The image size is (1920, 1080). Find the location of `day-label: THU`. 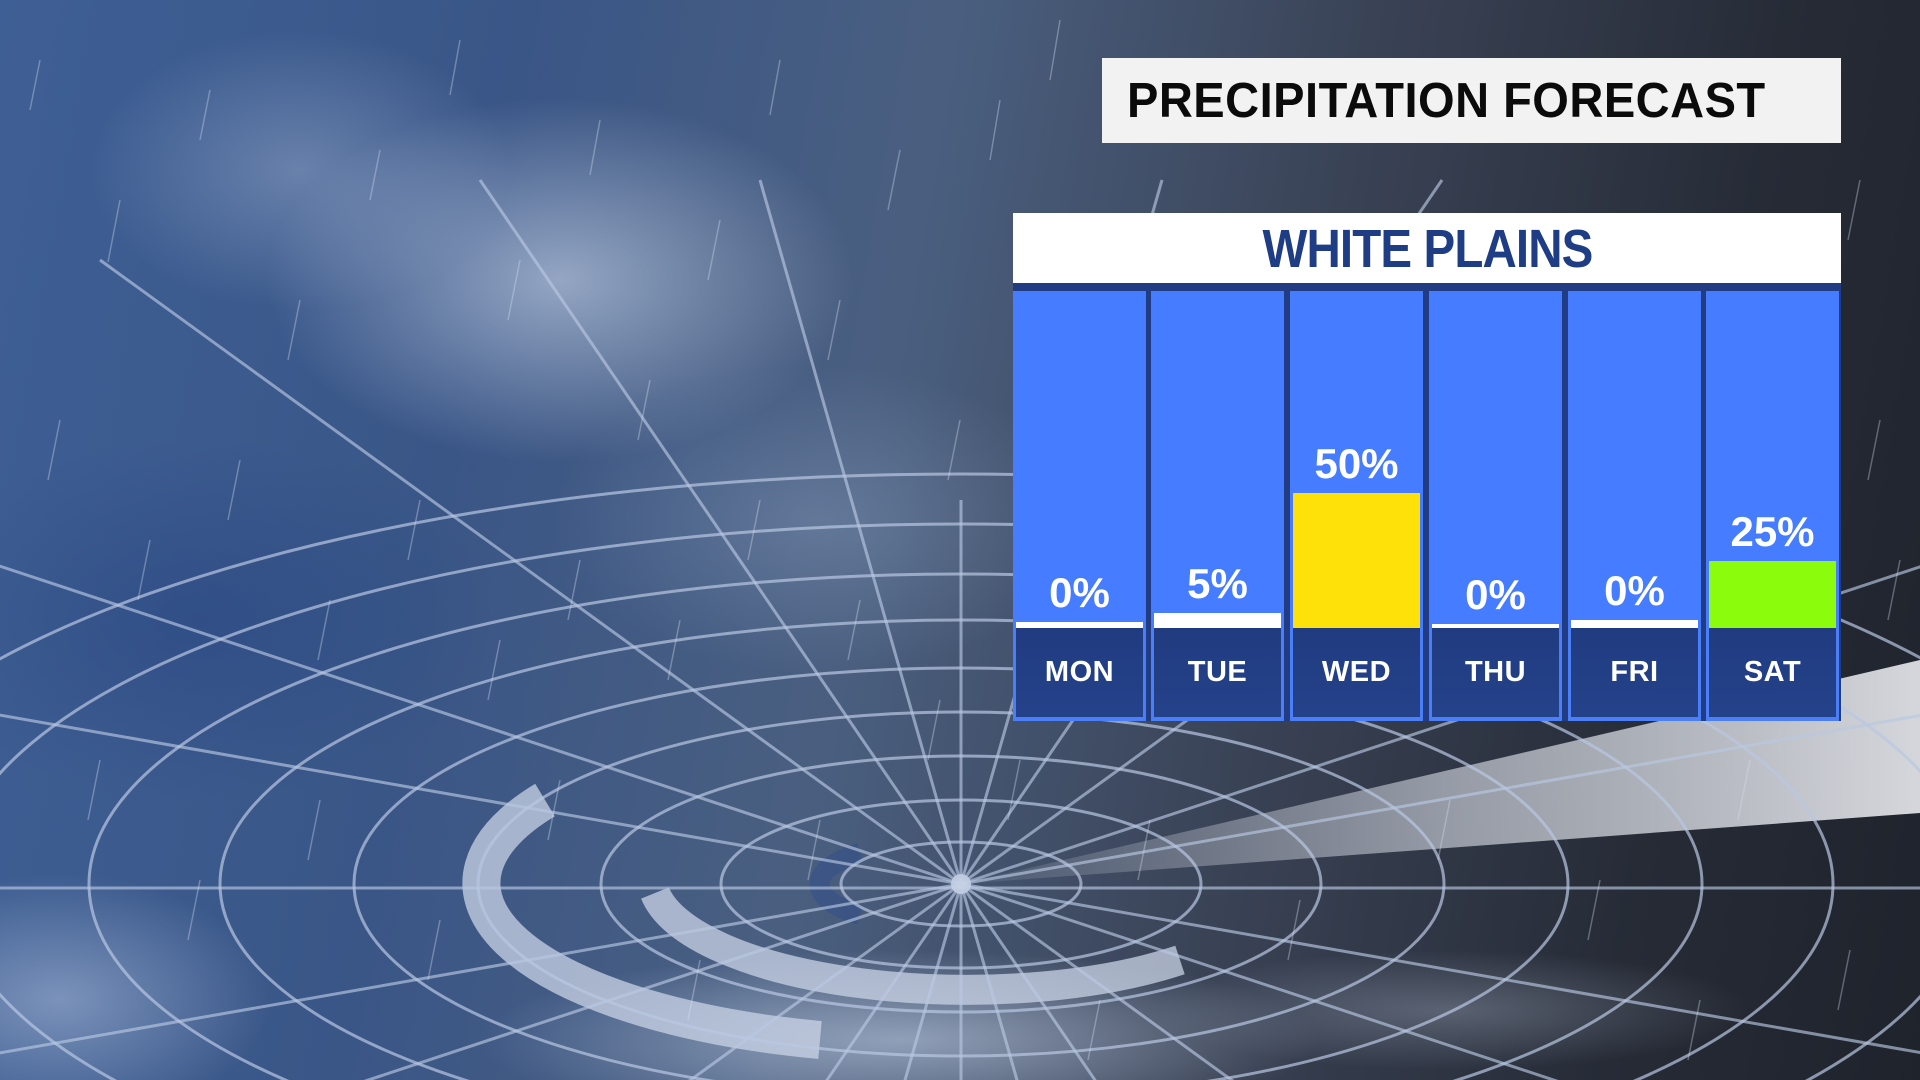

day-label: THU is located at coordinates (1495, 672).